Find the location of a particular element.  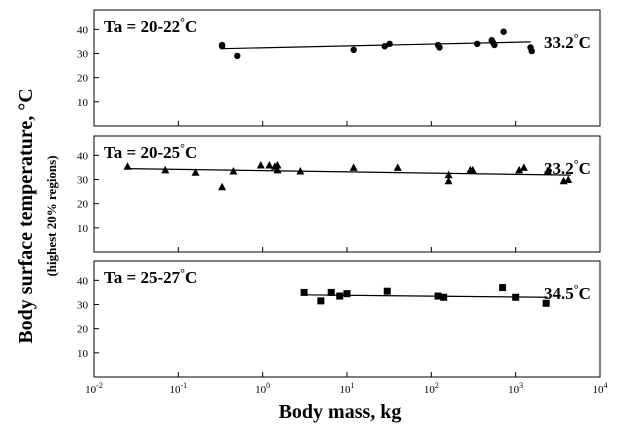

x-tick-label: 10⁰ is located at coordinates (262, 388).